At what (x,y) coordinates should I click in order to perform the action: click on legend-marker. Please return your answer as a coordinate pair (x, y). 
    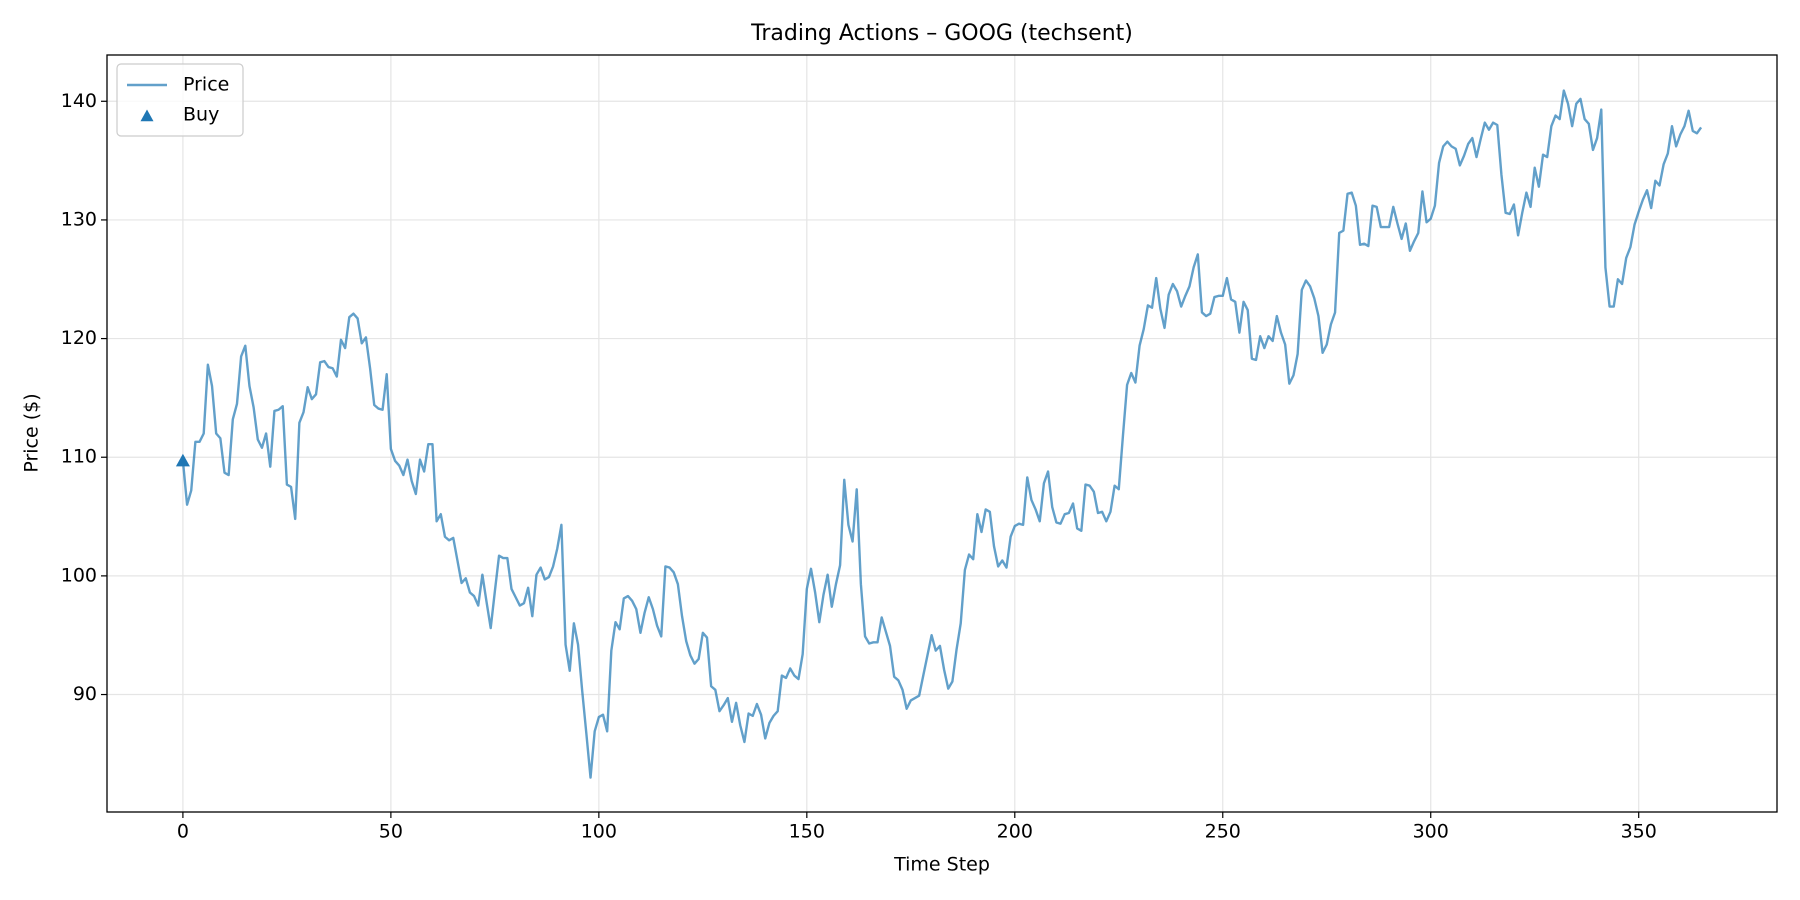
    Looking at the image, I should click on (147, 115).